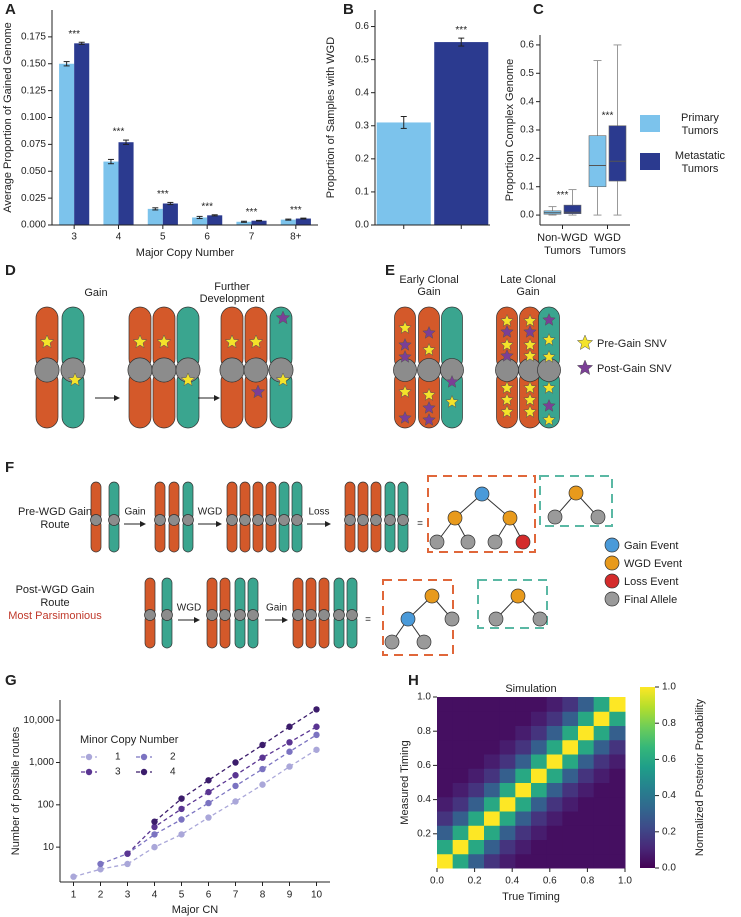 Image resolution: width=741 pixels, height=917 pixels. Describe the element at coordinates (33, 144) in the screenshot. I see `y-tick-label: 0.075` at that location.